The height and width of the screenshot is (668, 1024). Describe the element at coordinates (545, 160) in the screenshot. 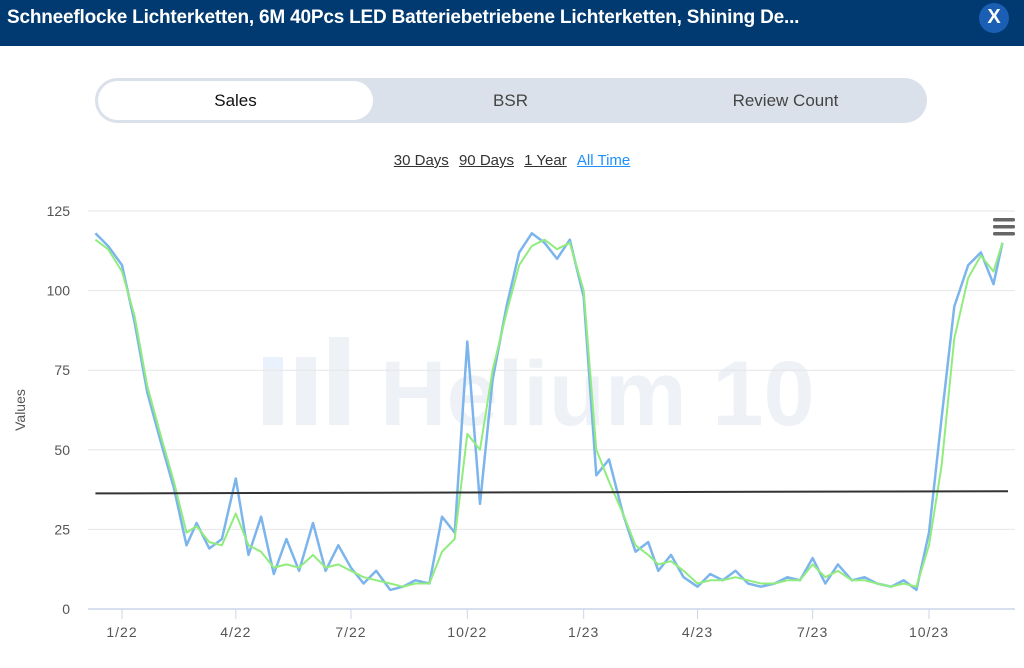

I see `range-1-year: 1 Year` at that location.